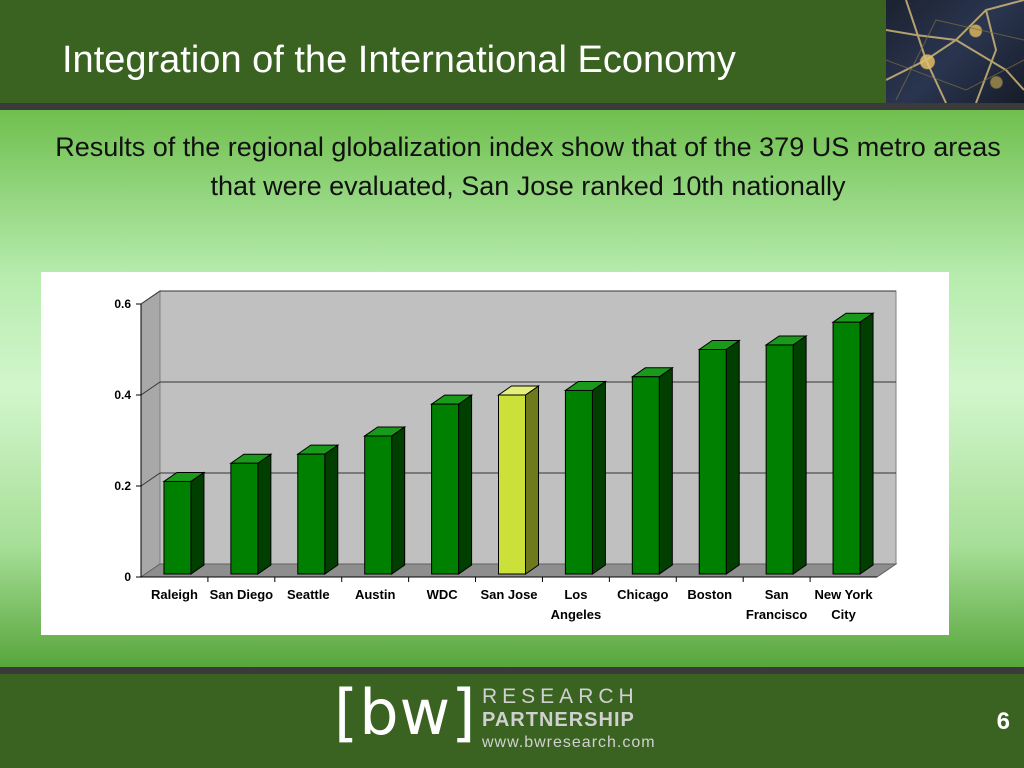 This screenshot has width=1024, height=768. I want to click on y-tick-label: 0, so click(127, 577).